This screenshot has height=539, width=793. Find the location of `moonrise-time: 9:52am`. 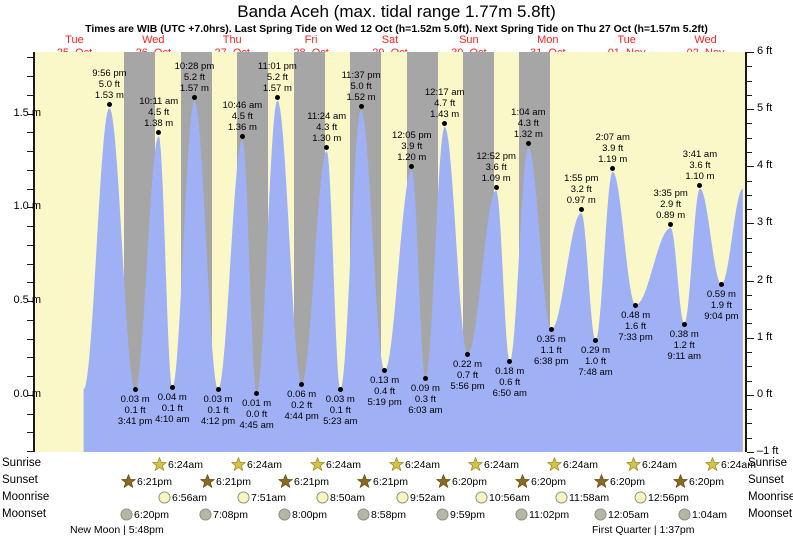

moonrise-time: 9:52am is located at coordinates (428, 497).